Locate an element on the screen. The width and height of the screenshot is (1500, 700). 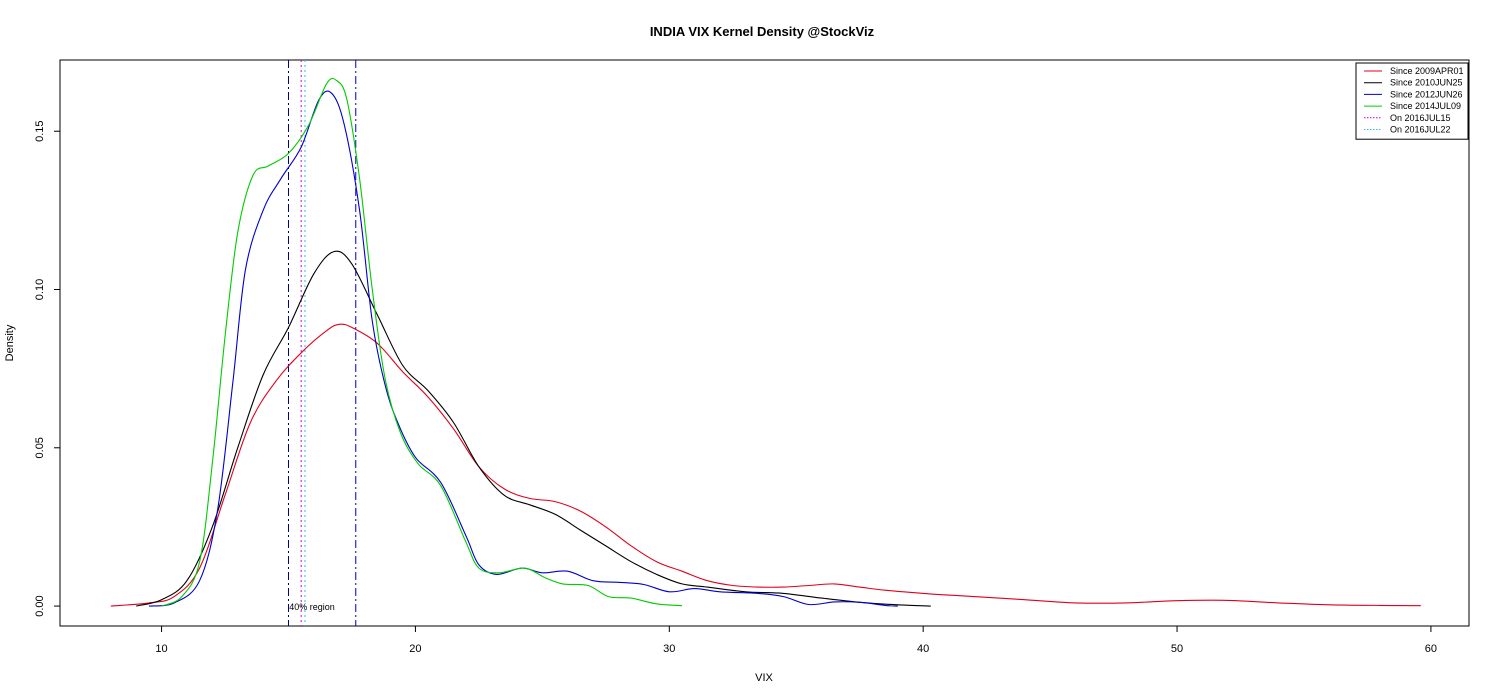
x-tick-label: 40 is located at coordinates (923, 649).